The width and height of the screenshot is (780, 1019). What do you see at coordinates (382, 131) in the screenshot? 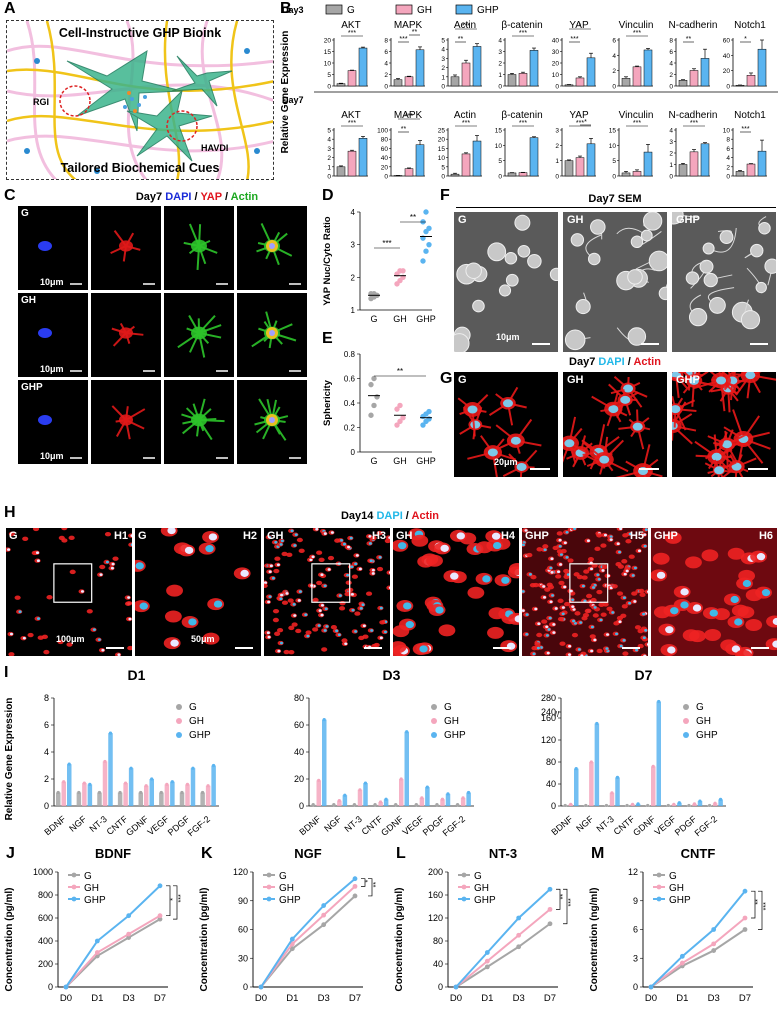
I see `y-tick-label: 100` at bounding box center [382, 131].